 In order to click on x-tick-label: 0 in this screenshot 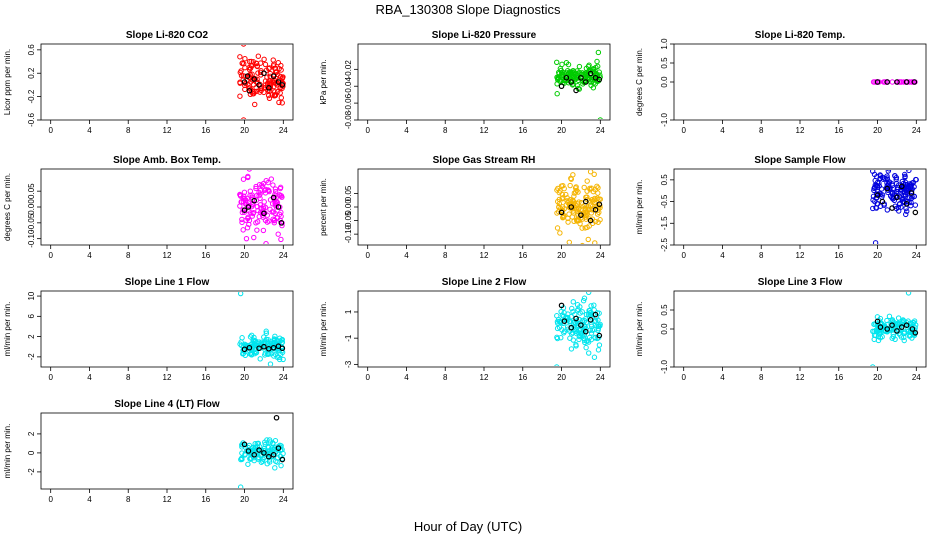, I will do `click(367, 377)`.